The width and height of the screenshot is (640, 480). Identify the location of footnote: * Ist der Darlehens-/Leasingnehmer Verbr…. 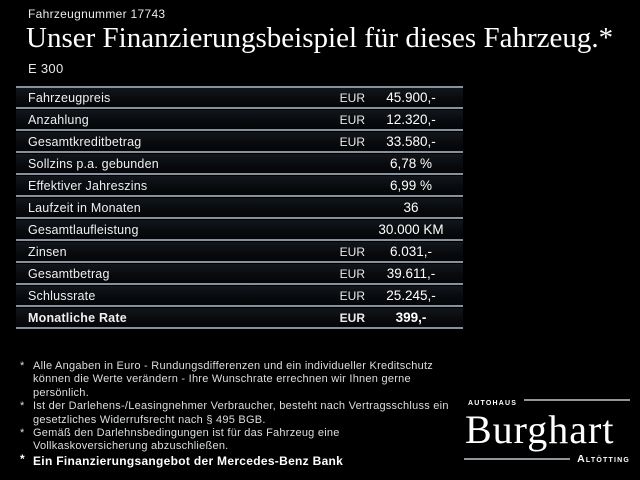
(245, 413).